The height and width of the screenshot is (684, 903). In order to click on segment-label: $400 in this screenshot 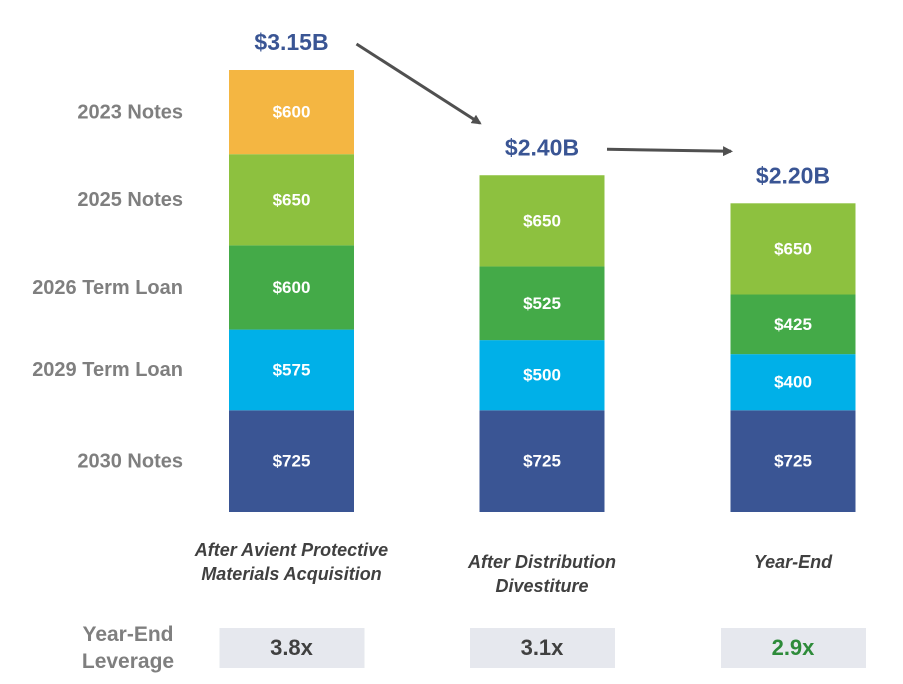, I will do `click(793, 382)`.